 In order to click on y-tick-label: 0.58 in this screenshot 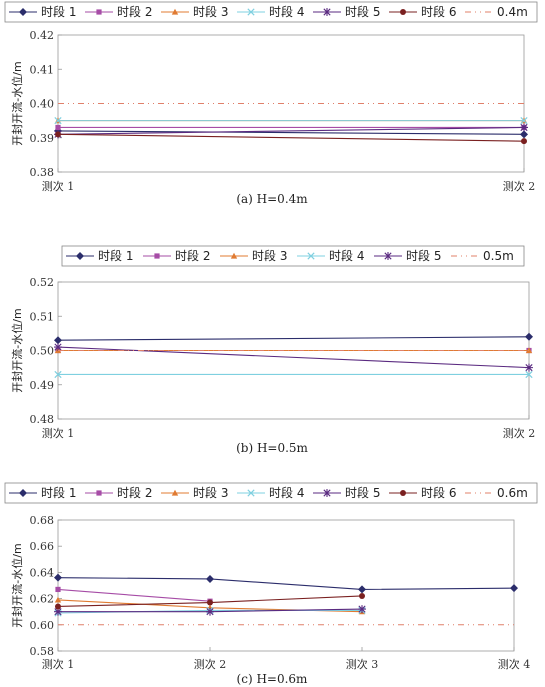, I will do `click(42, 651)`.